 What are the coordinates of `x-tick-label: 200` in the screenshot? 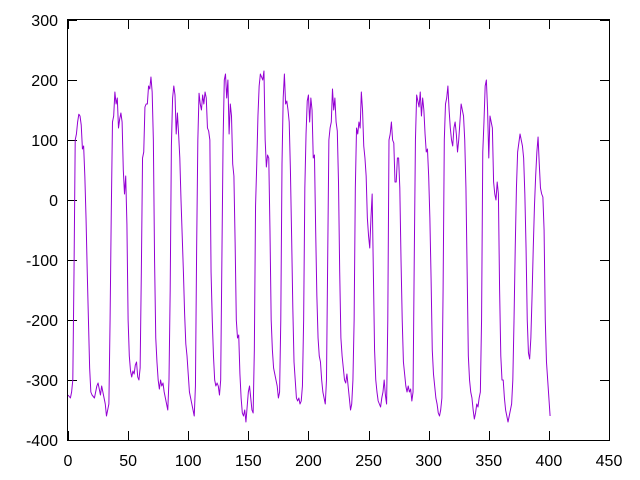 It's located at (308, 461).